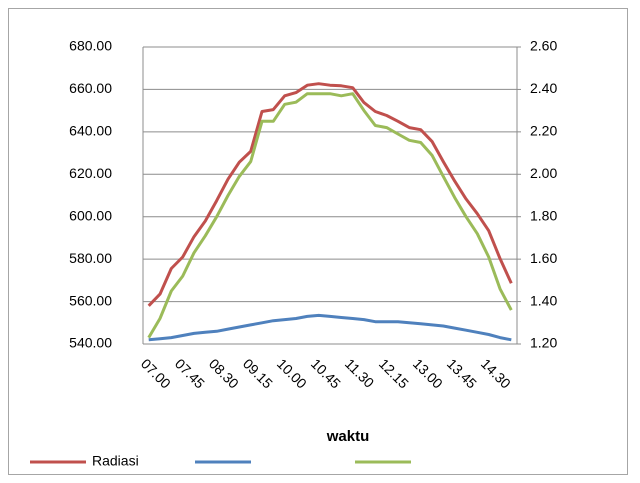 Image resolution: width=640 pixels, height=483 pixels. What do you see at coordinates (543, 343) in the screenshot?
I see `y2-tick-label: 1.20` at bounding box center [543, 343].